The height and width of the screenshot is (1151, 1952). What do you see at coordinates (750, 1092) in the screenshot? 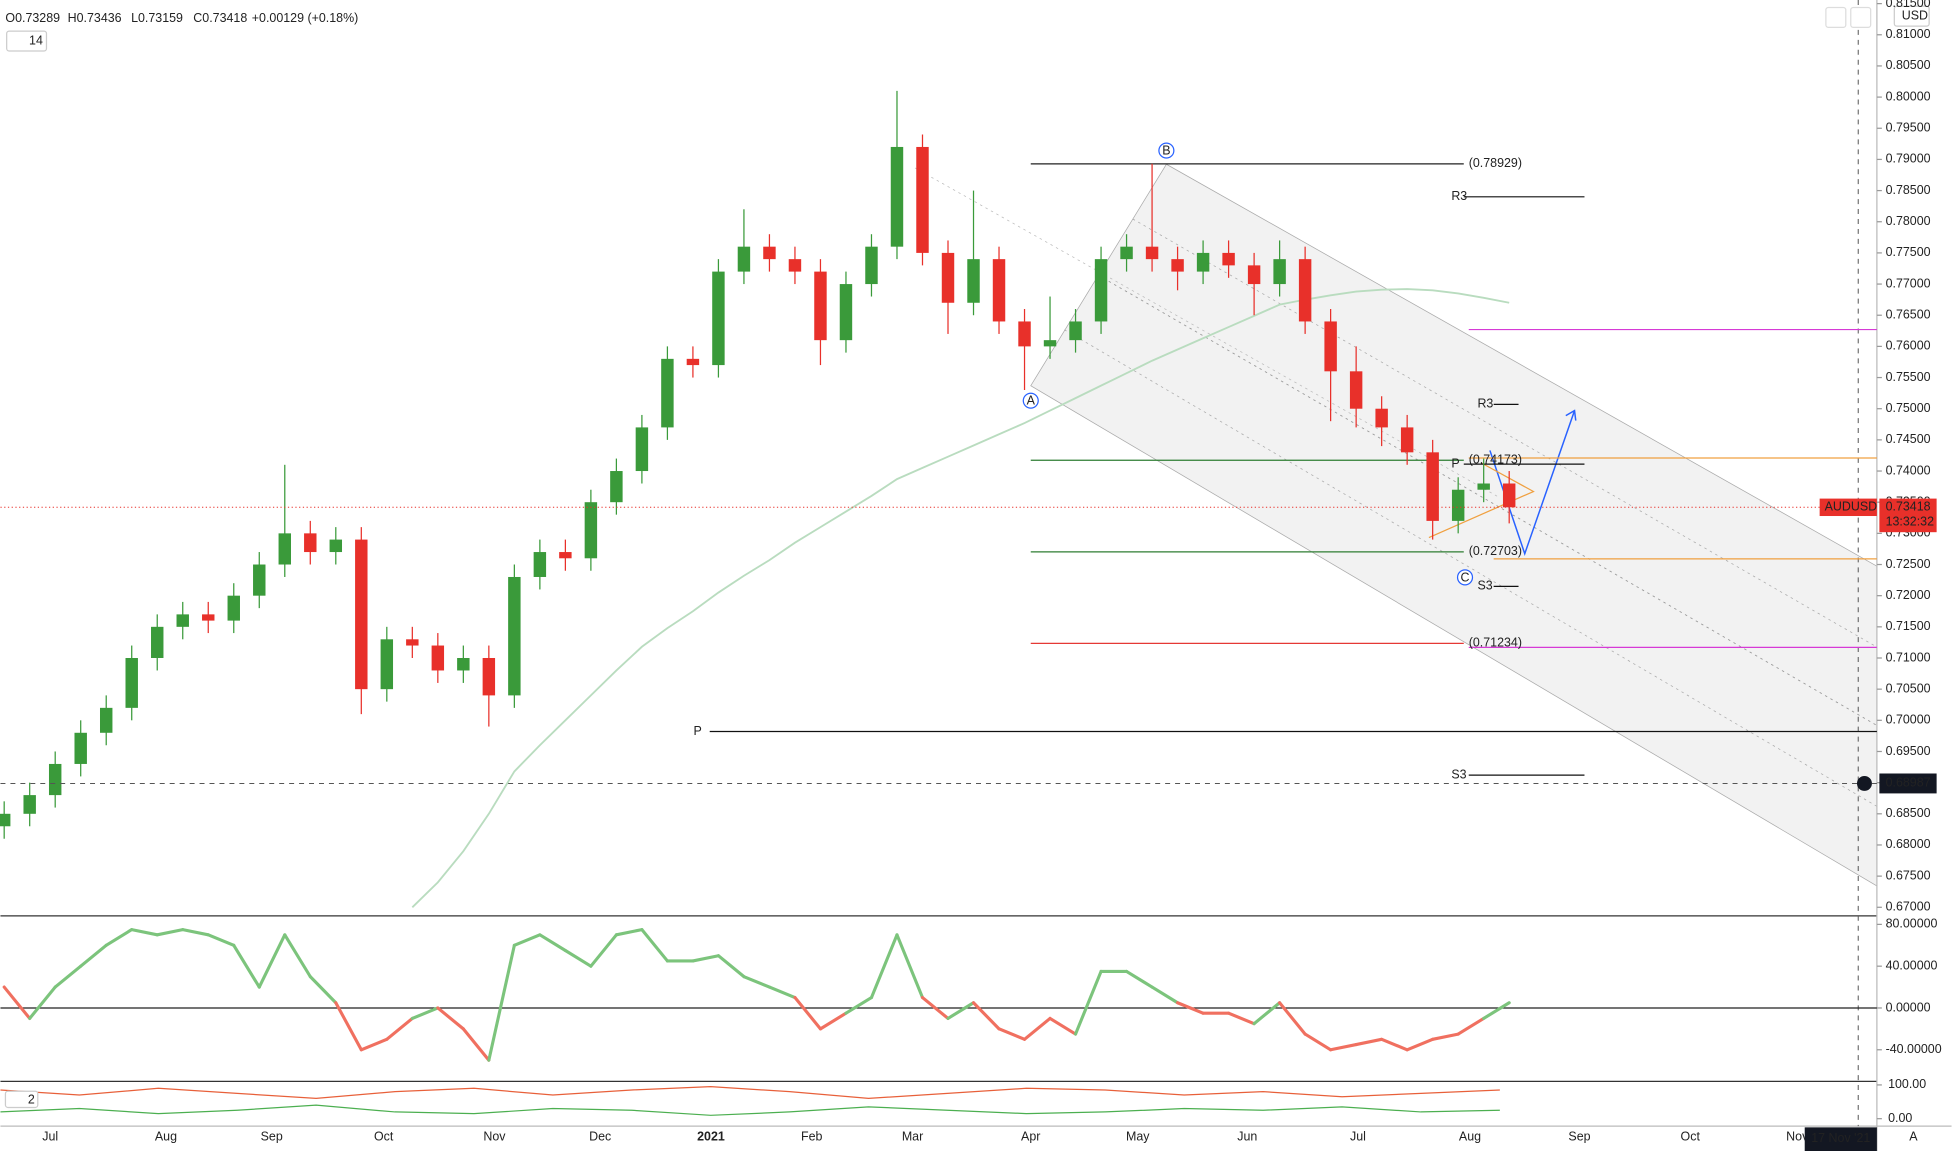
I see `stoch-line` at bounding box center [750, 1092].